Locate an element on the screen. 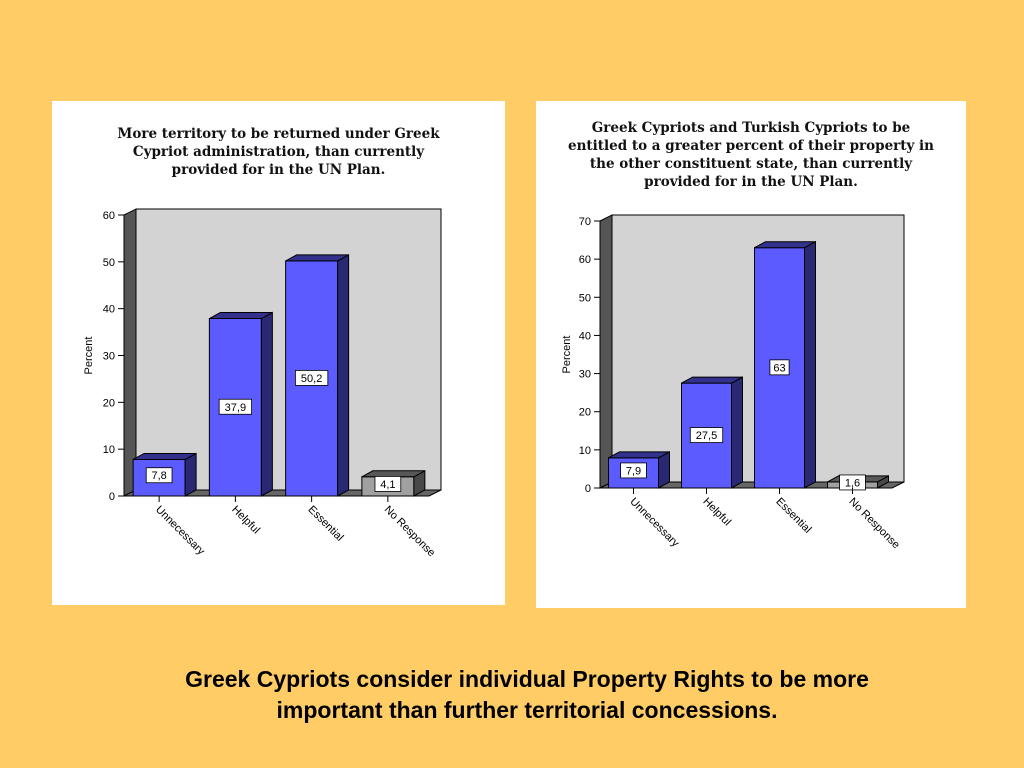 This screenshot has width=1024, height=768. data-label: 27,5 is located at coordinates (706, 436).